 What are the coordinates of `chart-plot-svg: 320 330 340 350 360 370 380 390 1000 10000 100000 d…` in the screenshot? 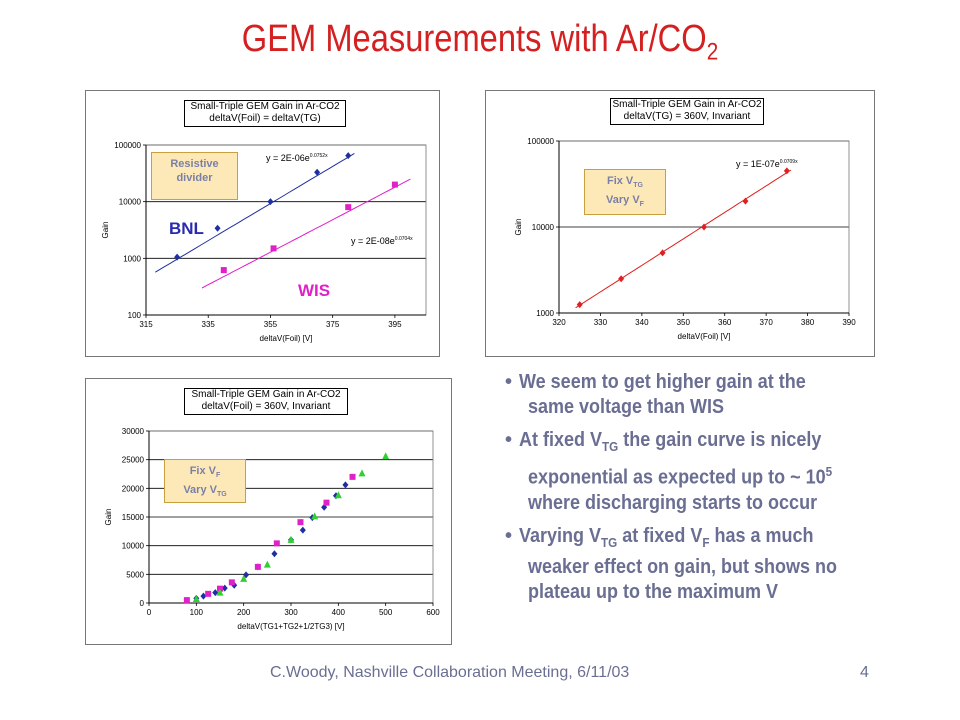 It's located at (685, 239).